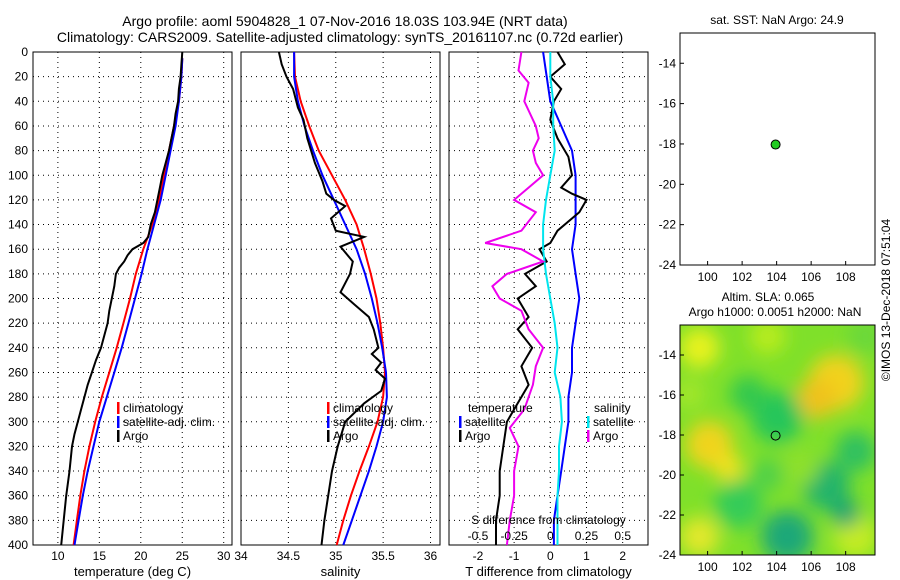 This screenshot has height=580, width=900. Describe the element at coordinates (22, 126) in the screenshot. I see `depth-tick-label: 60` at that location.